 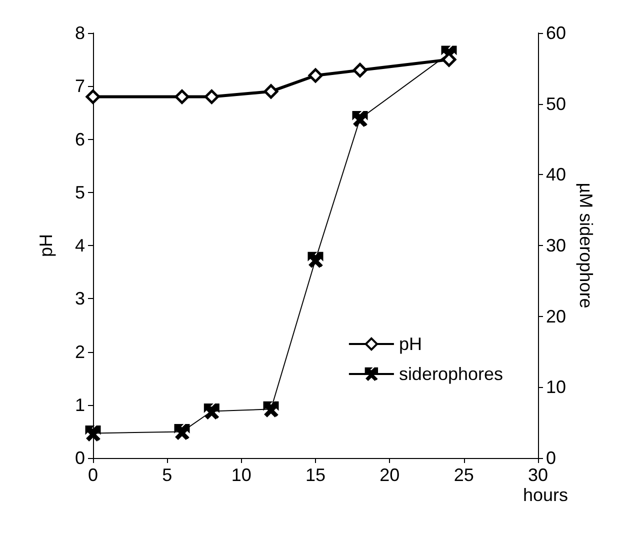 What do you see at coordinates (79, 192) in the screenshot?
I see `y-tick-label: 5` at bounding box center [79, 192].